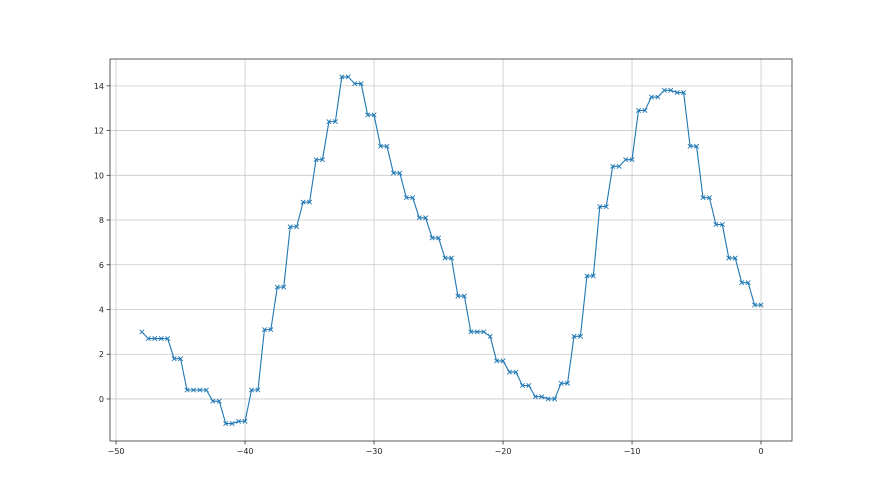 The height and width of the screenshot is (495, 880). I want to click on y-tick-label: 4, so click(101, 309).